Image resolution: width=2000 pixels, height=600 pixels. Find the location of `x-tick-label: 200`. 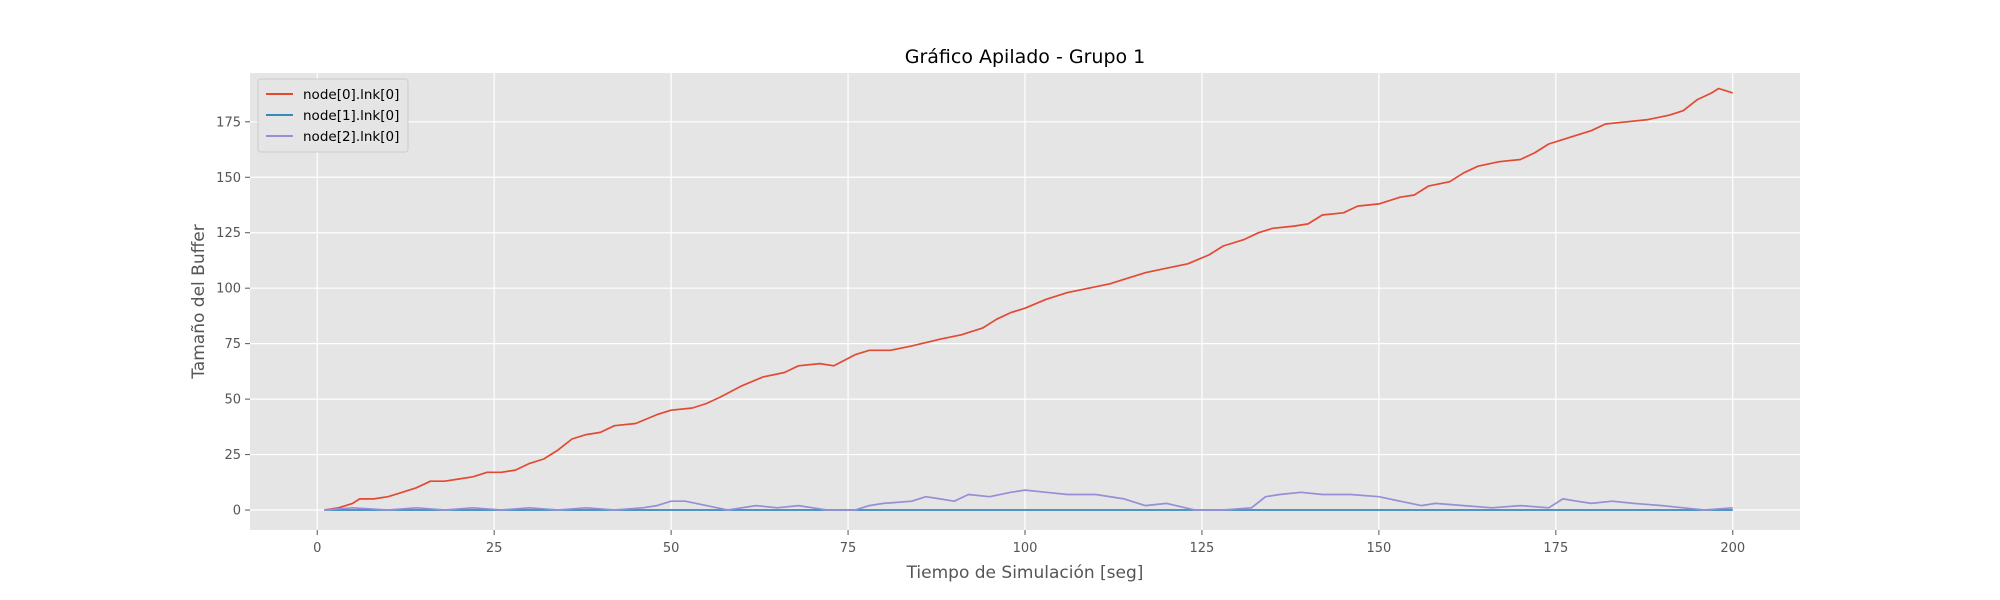

x-tick-label: 200 is located at coordinates (1732, 548).